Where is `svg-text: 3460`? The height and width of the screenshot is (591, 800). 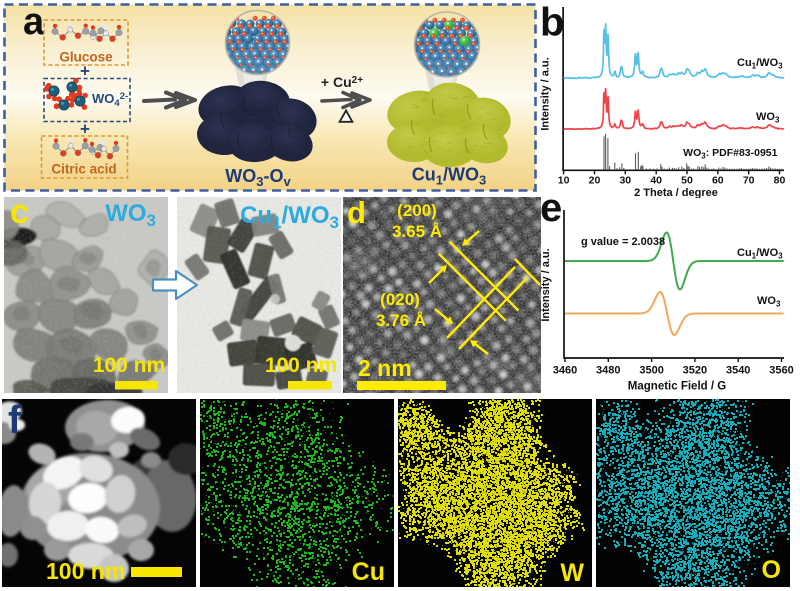
svg-text: 3460 is located at coordinates (565, 371).